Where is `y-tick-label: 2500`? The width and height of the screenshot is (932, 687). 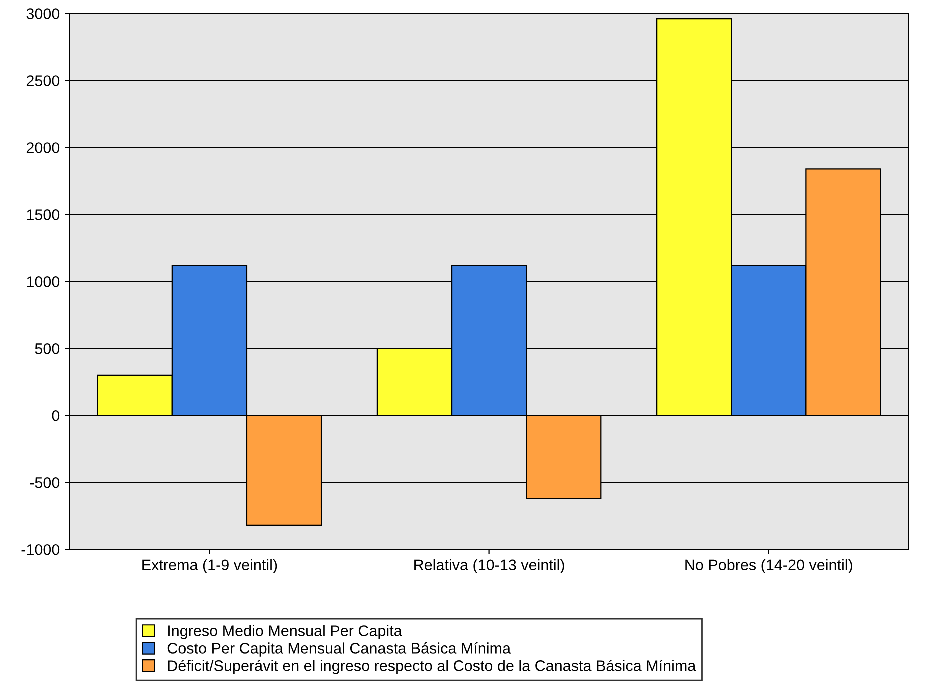 y-tick-label: 2500 is located at coordinates (43, 81).